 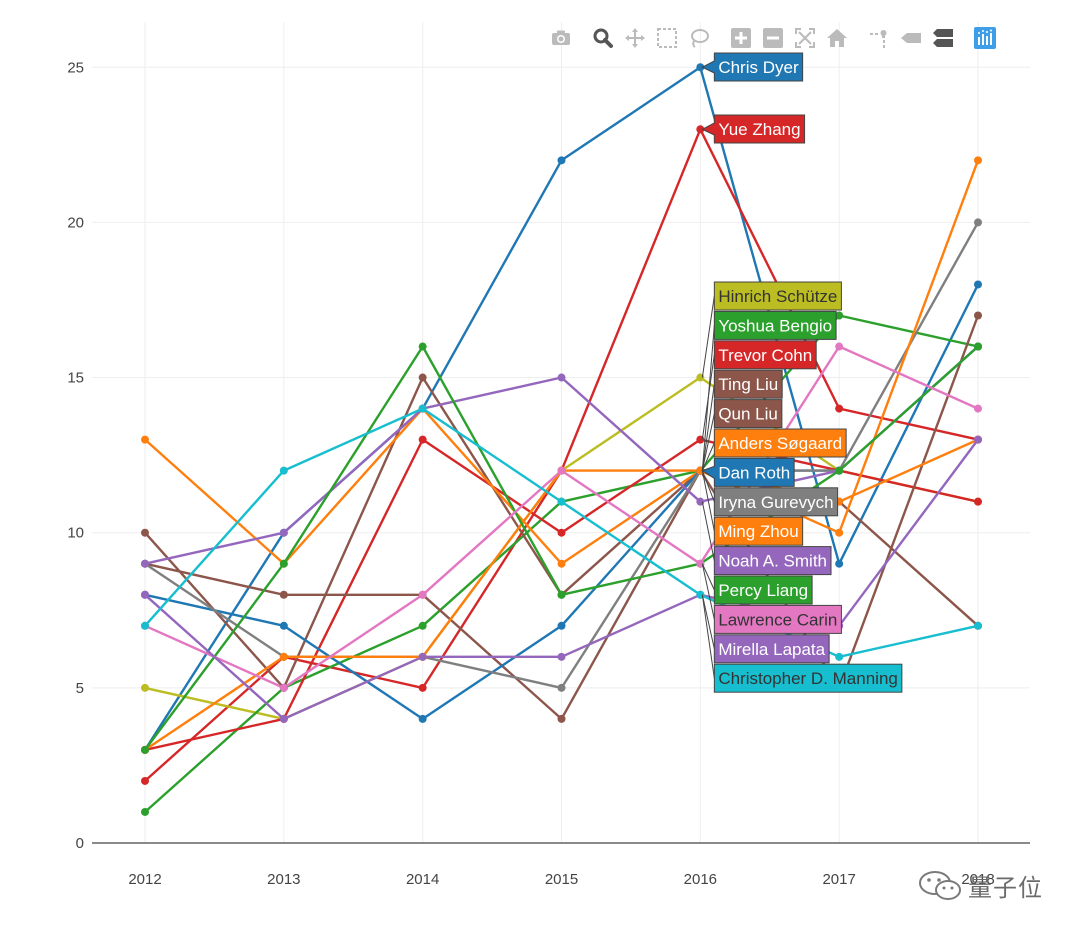 I want to click on zoom-icon, so click(x=603, y=38).